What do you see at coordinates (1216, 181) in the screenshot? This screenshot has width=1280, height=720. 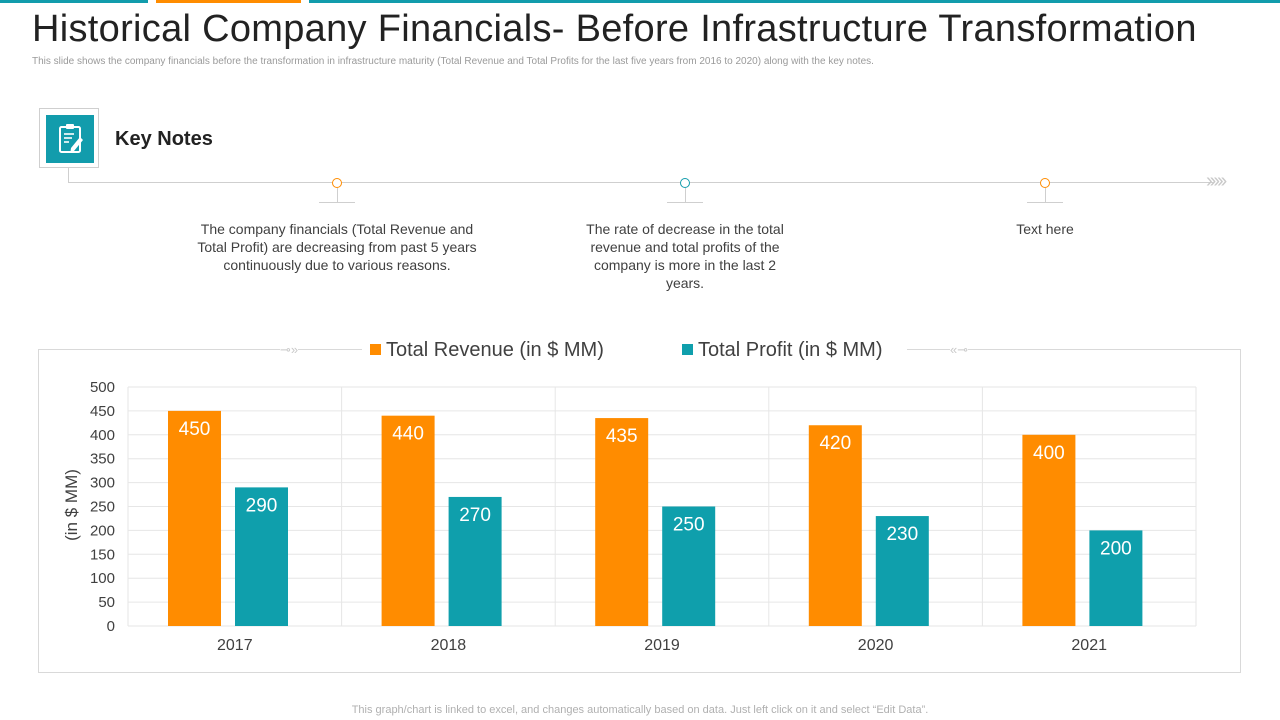 I see `timeline-arrow-icon: ›››››` at bounding box center [1216, 181].